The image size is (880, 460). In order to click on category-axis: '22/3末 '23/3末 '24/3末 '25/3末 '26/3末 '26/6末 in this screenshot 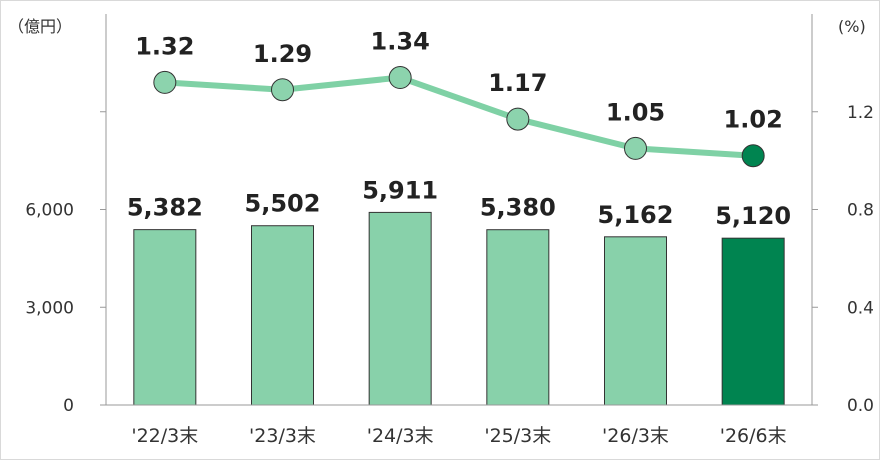, I will do `click(459, 425)`.